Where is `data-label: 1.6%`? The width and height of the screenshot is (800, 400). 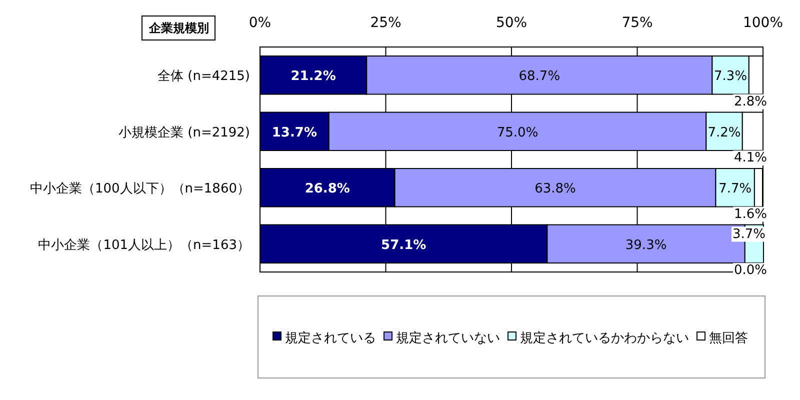
data-label: 1.6% is located at coordinates (750, 214).